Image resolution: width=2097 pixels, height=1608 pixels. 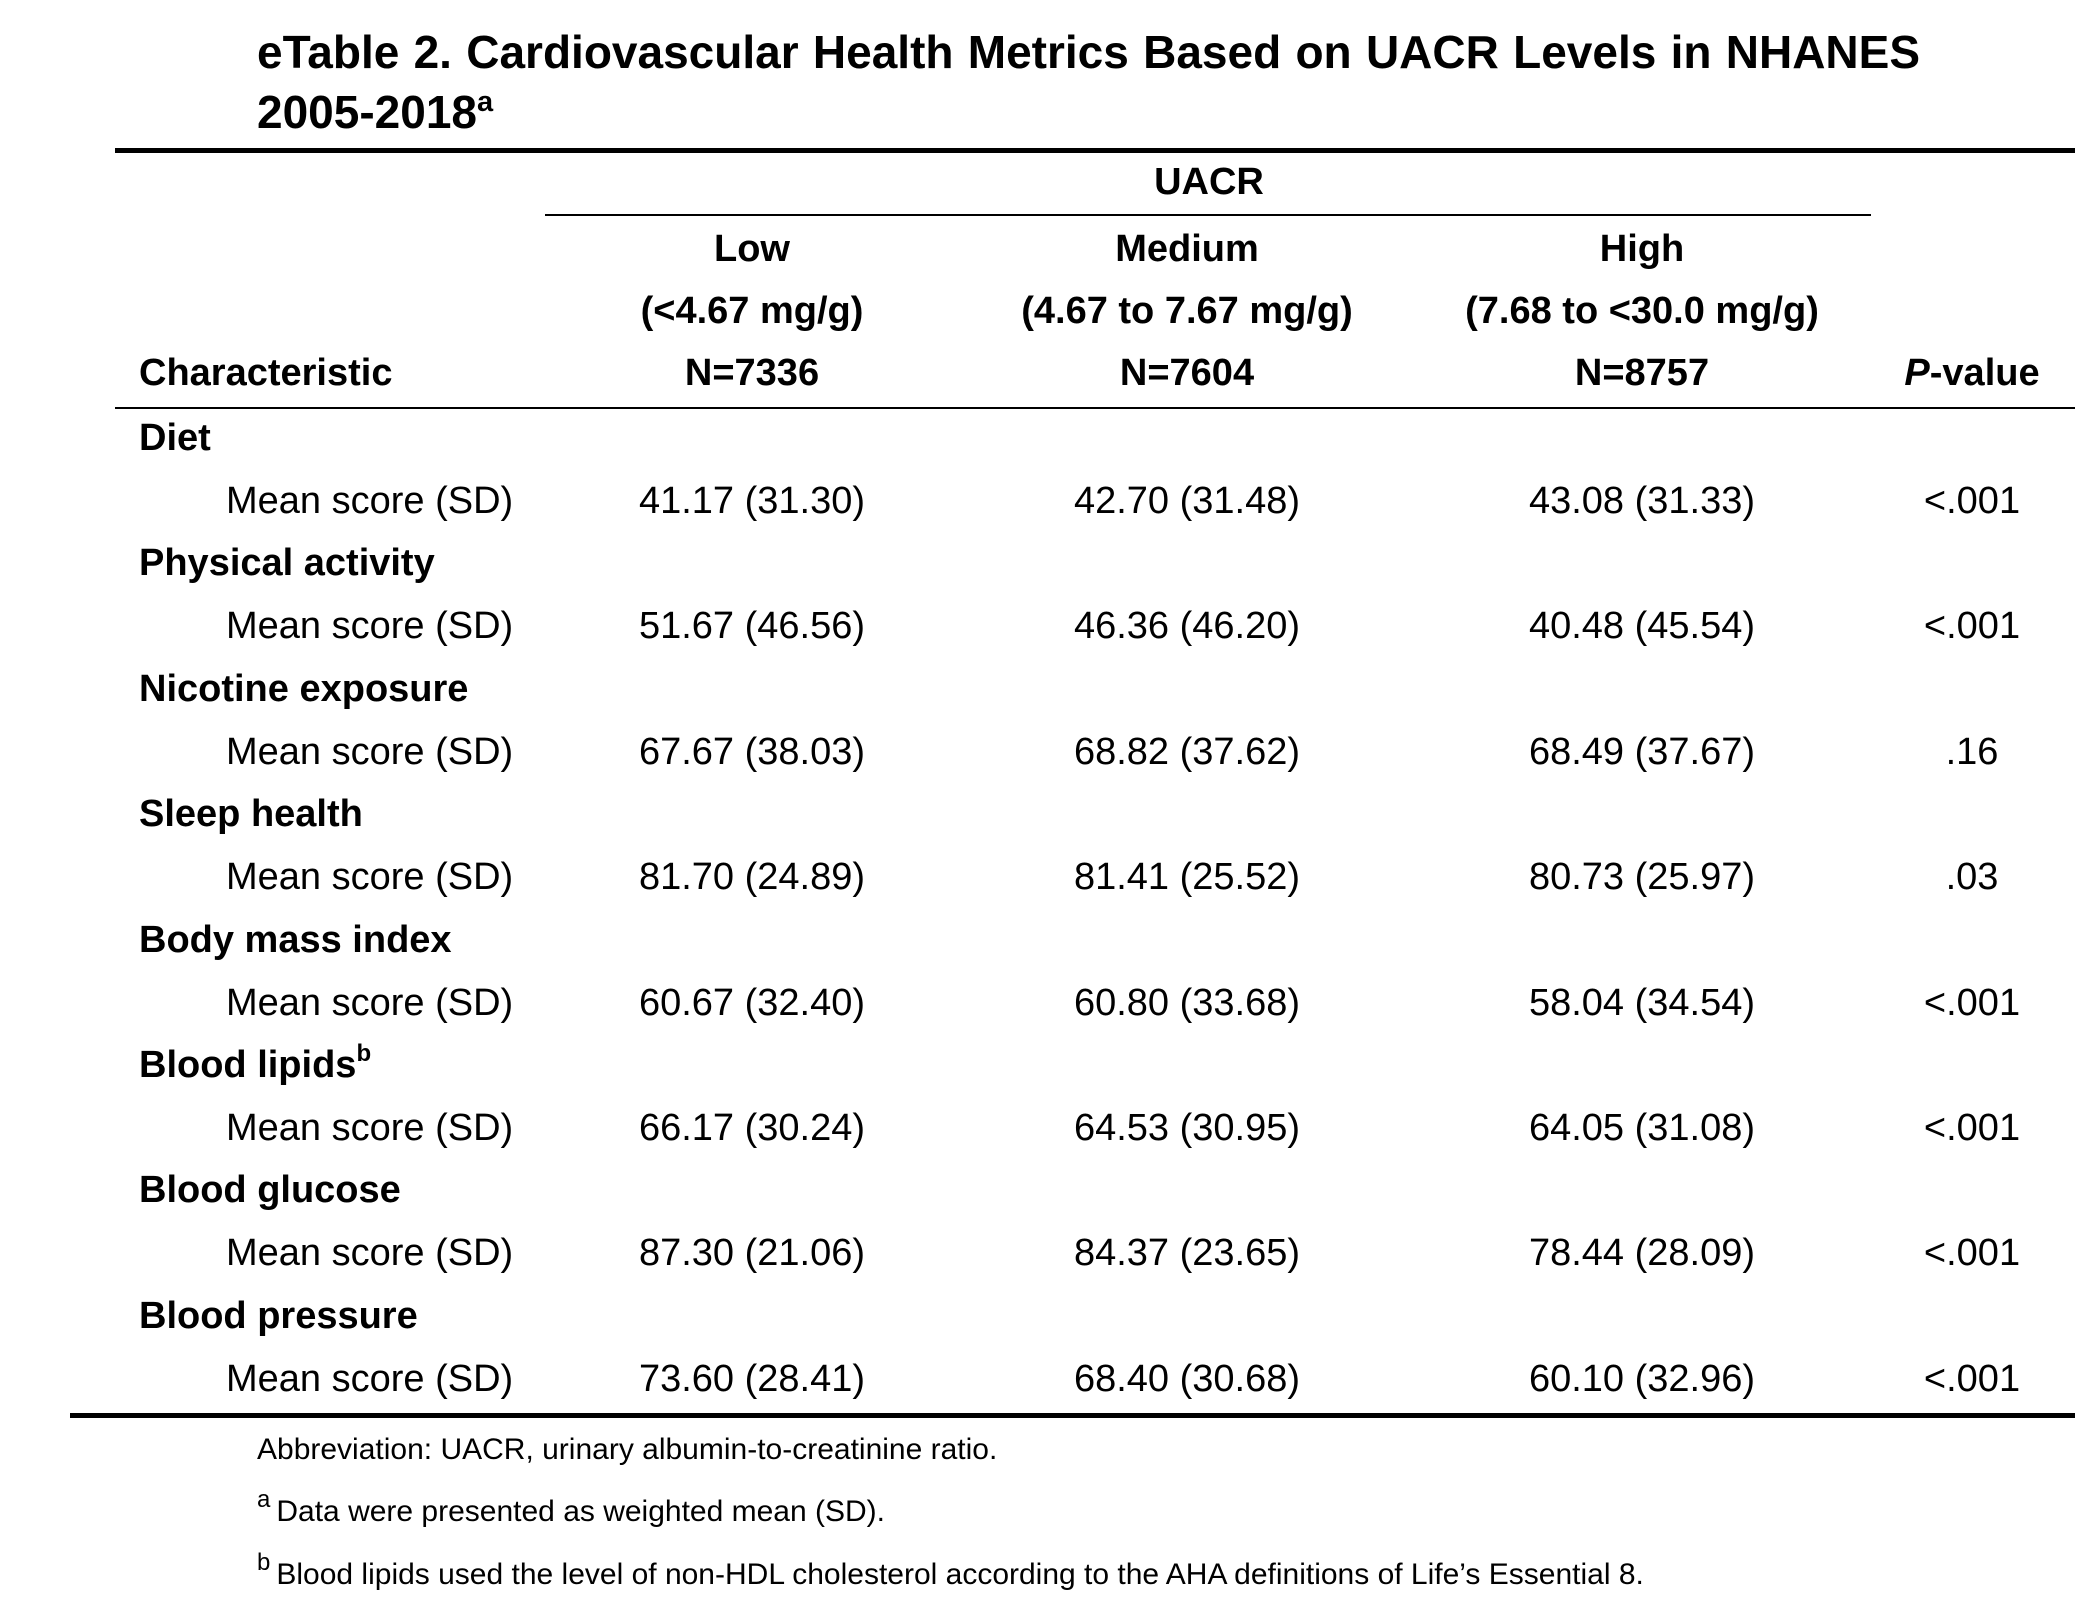 I want to click on value-pvalue: .16, so click(x=1972, y=752).